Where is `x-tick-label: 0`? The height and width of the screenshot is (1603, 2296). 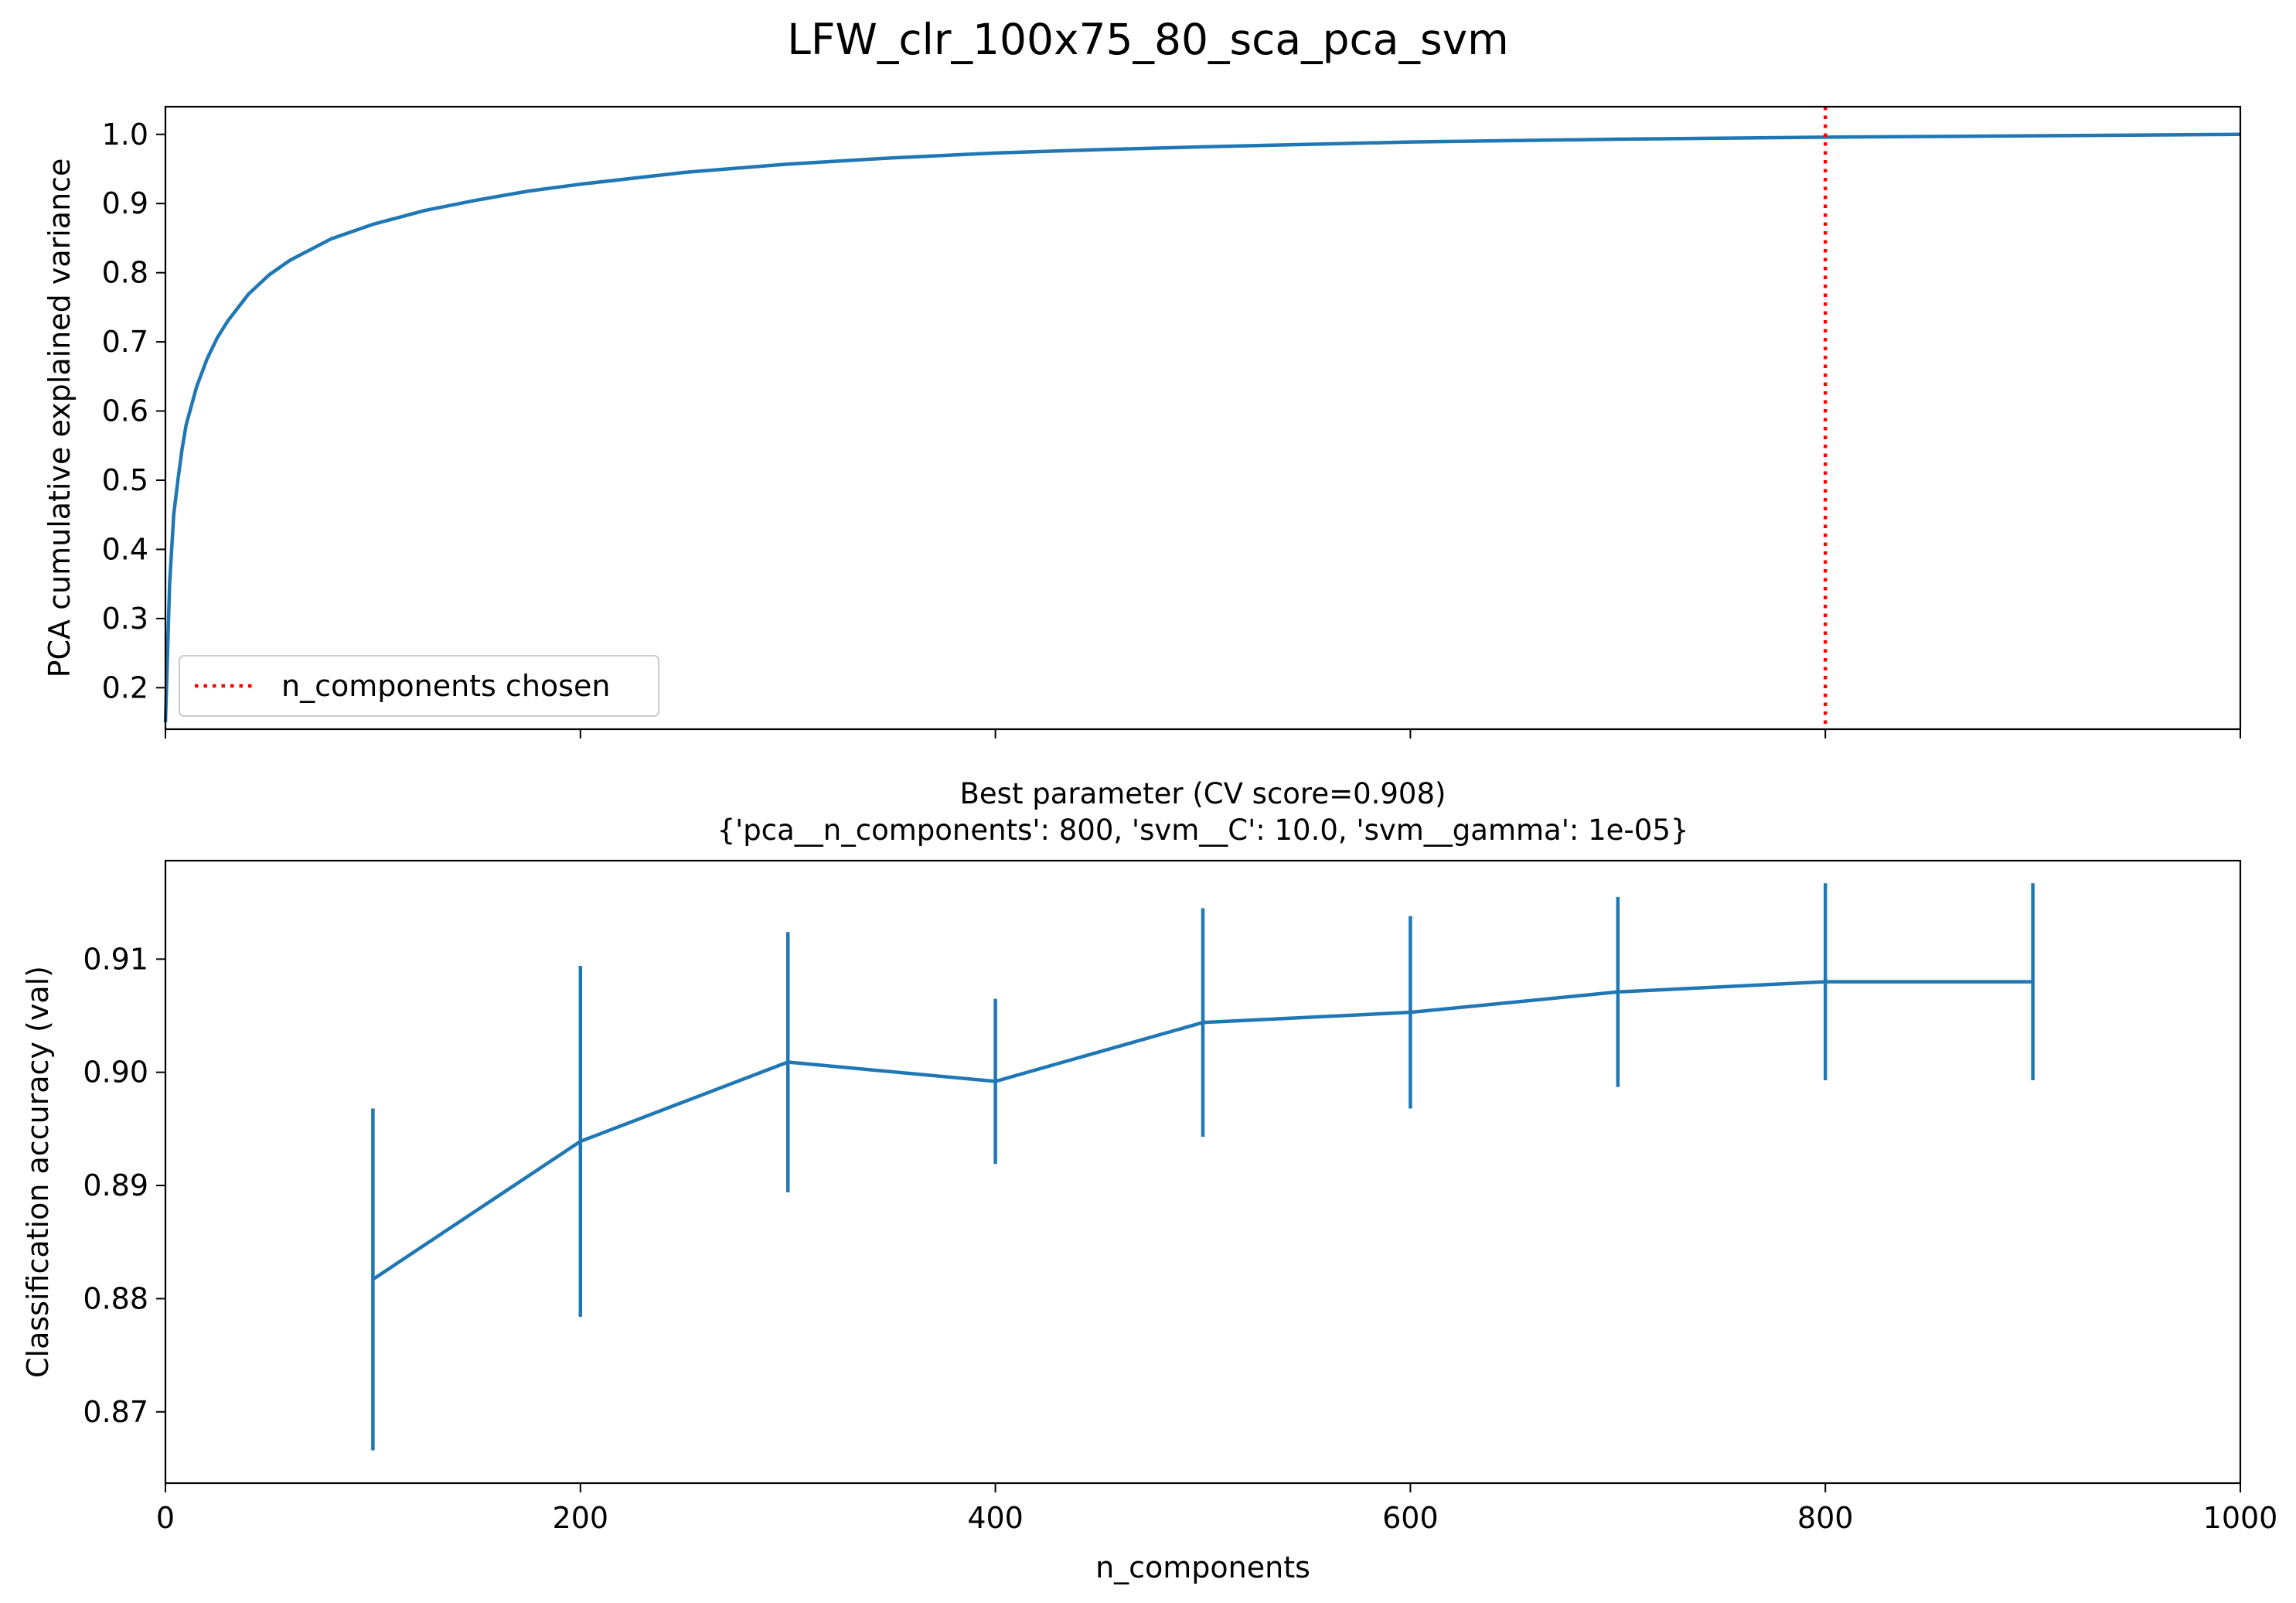 x-tick-label: 0 is located at coordinates (165, 1518).